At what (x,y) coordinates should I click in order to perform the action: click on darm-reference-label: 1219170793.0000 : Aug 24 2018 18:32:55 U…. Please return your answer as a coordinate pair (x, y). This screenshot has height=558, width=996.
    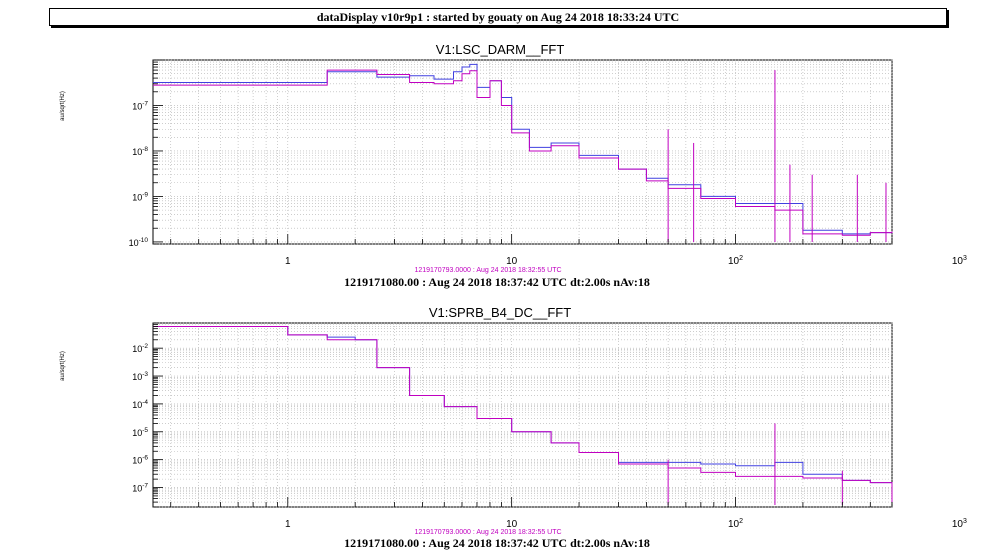
    Looking at the image, I should click on (487, 270).